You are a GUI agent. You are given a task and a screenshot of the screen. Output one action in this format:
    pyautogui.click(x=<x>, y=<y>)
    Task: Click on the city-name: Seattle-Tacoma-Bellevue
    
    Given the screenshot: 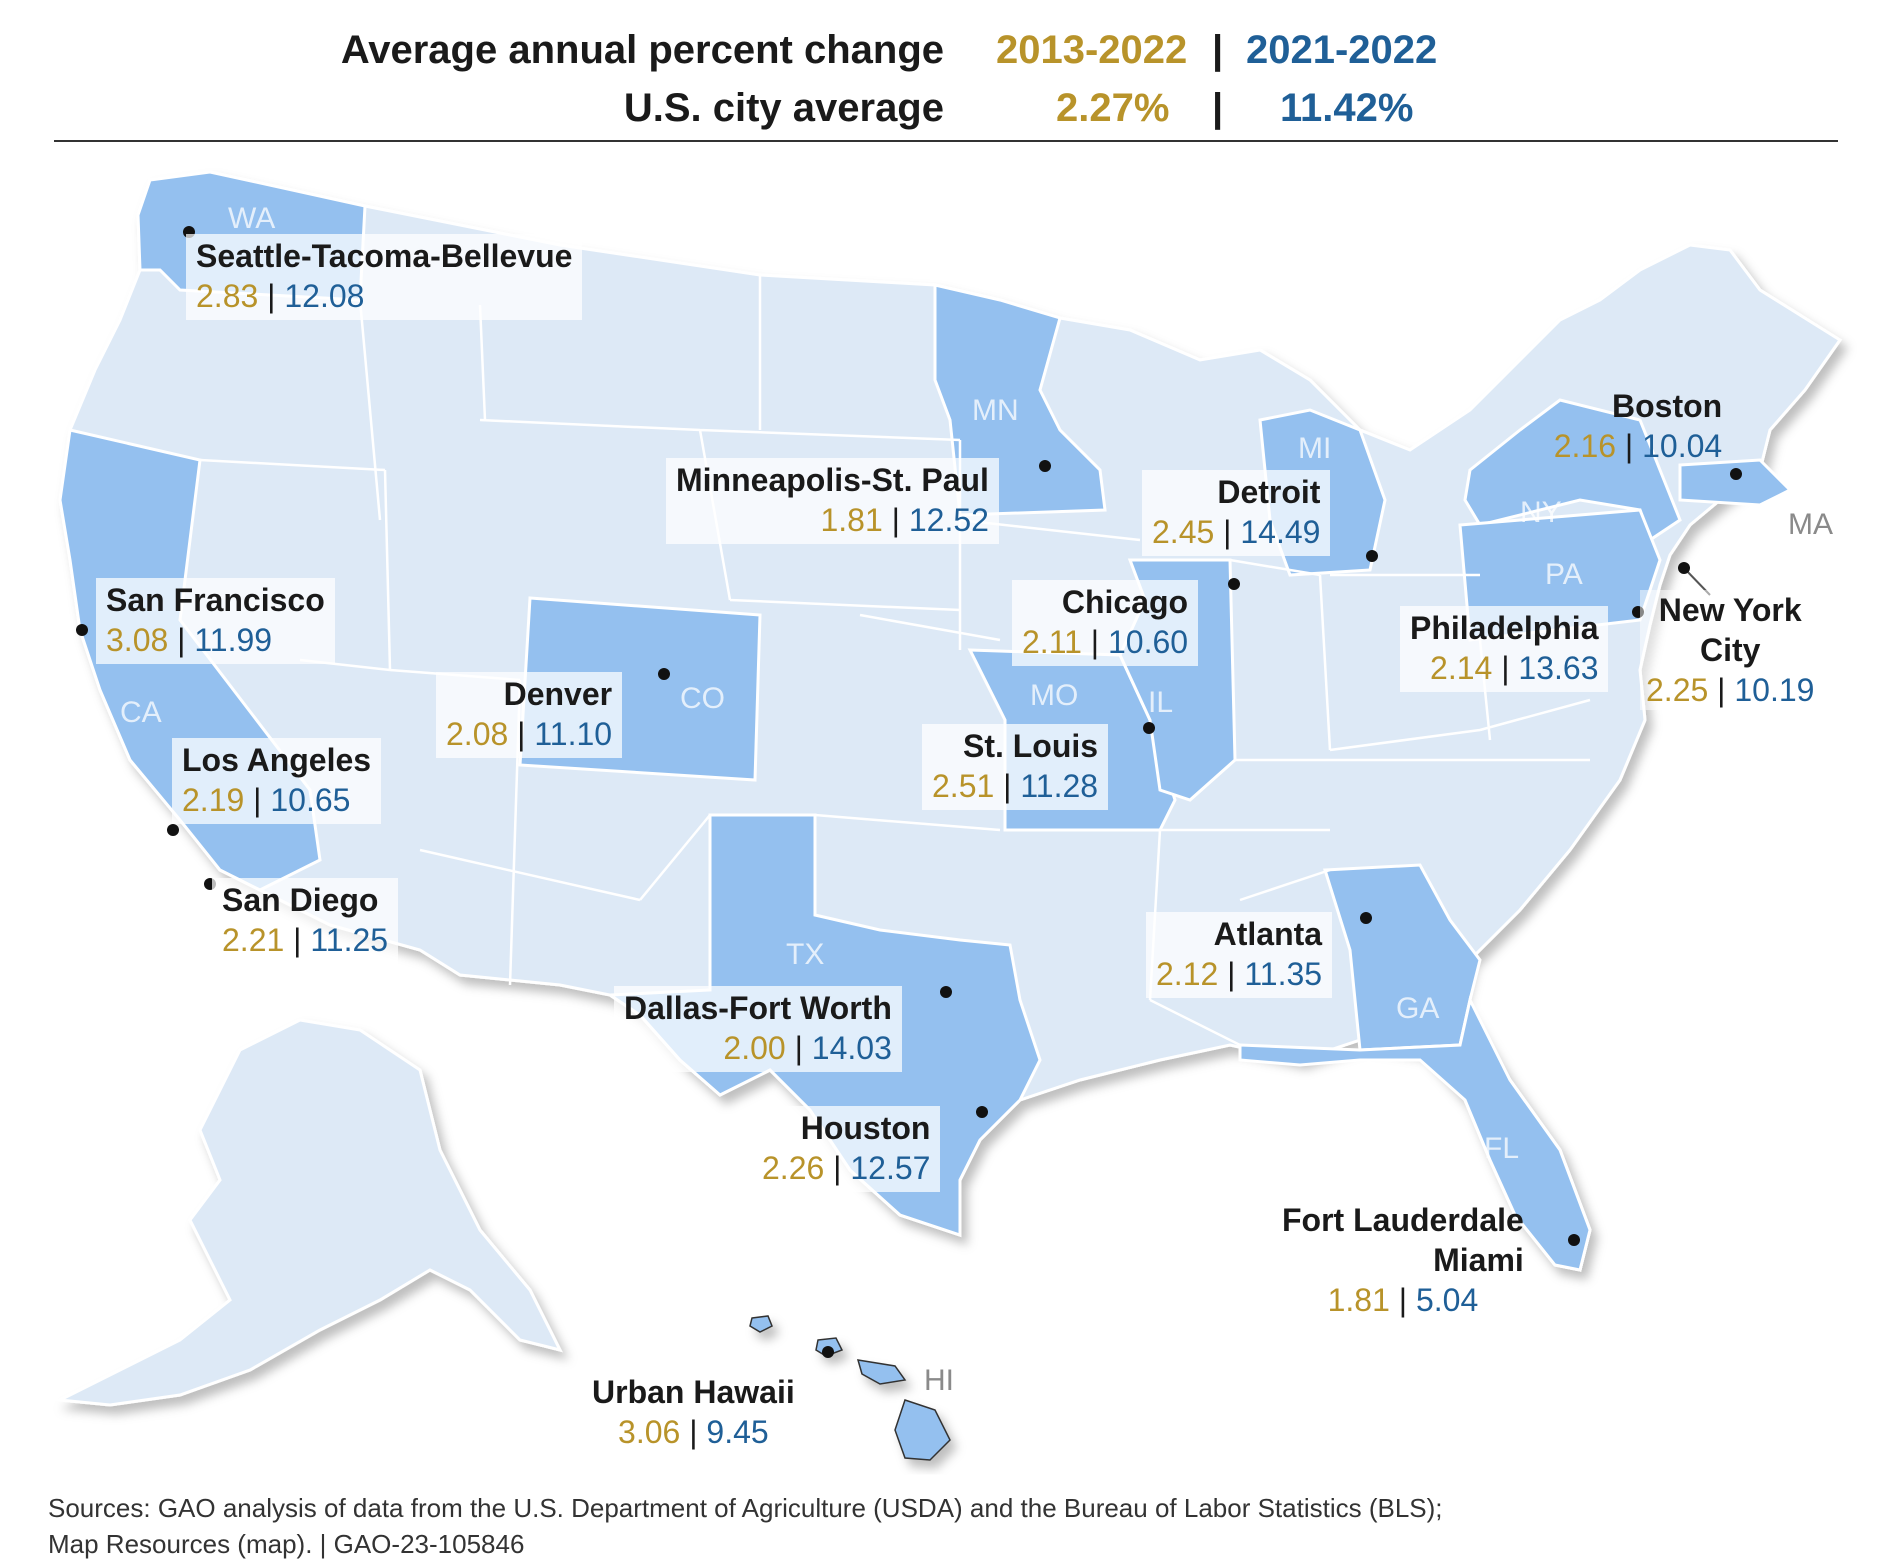 What is the action you would take?
    pyautogui.click(x=384, y=256)
    